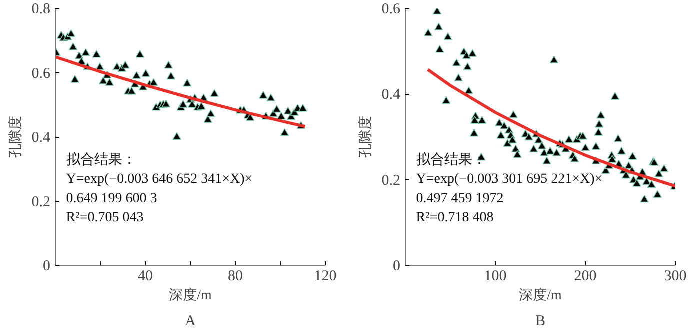 The height and width of the screenshot is (334, 700). I want to click on x-tick-label: 300, so click(675, 276).